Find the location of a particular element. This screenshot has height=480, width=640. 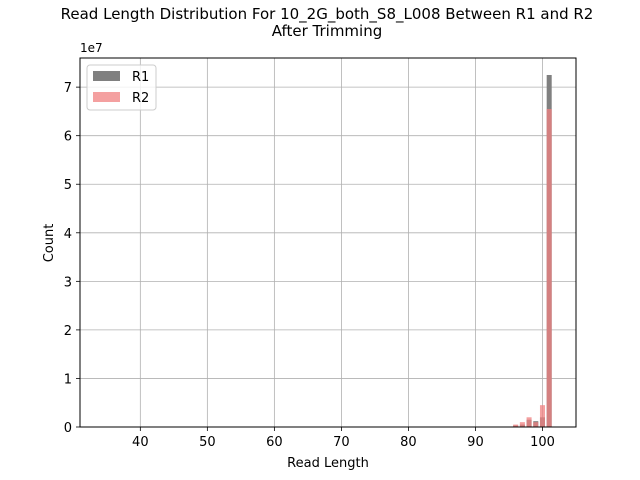

y-tick-label: 4 is located at coordinates (68, 234).